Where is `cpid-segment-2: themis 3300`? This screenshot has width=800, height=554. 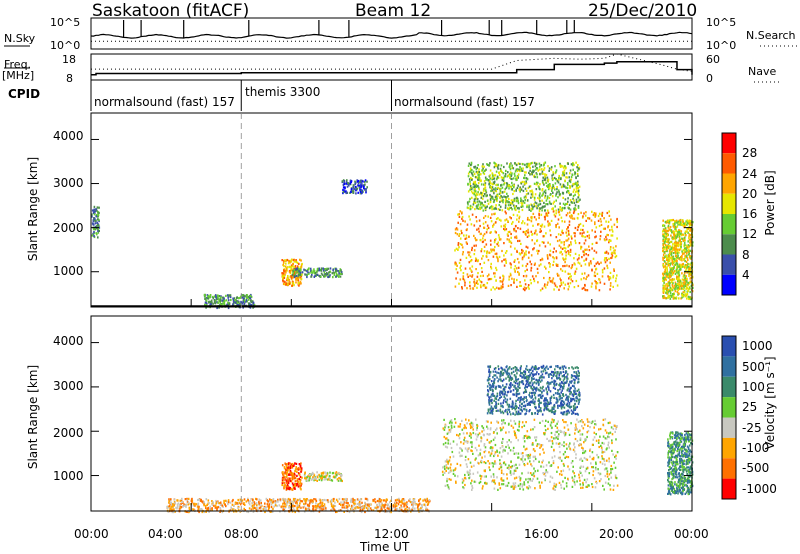
cpid-segment-2: themis 3300 is located at coordinates (283, 92).